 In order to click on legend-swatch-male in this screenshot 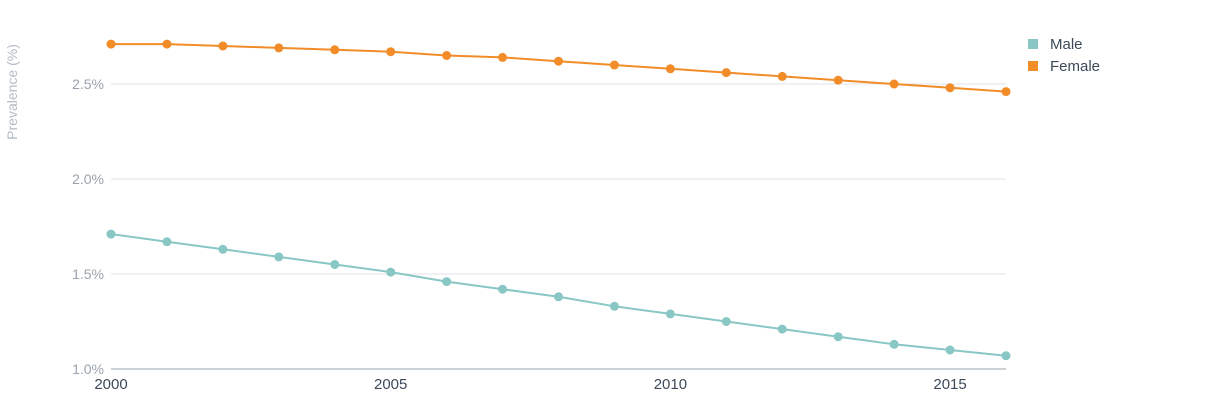, I will do `click(1033, 44)`.